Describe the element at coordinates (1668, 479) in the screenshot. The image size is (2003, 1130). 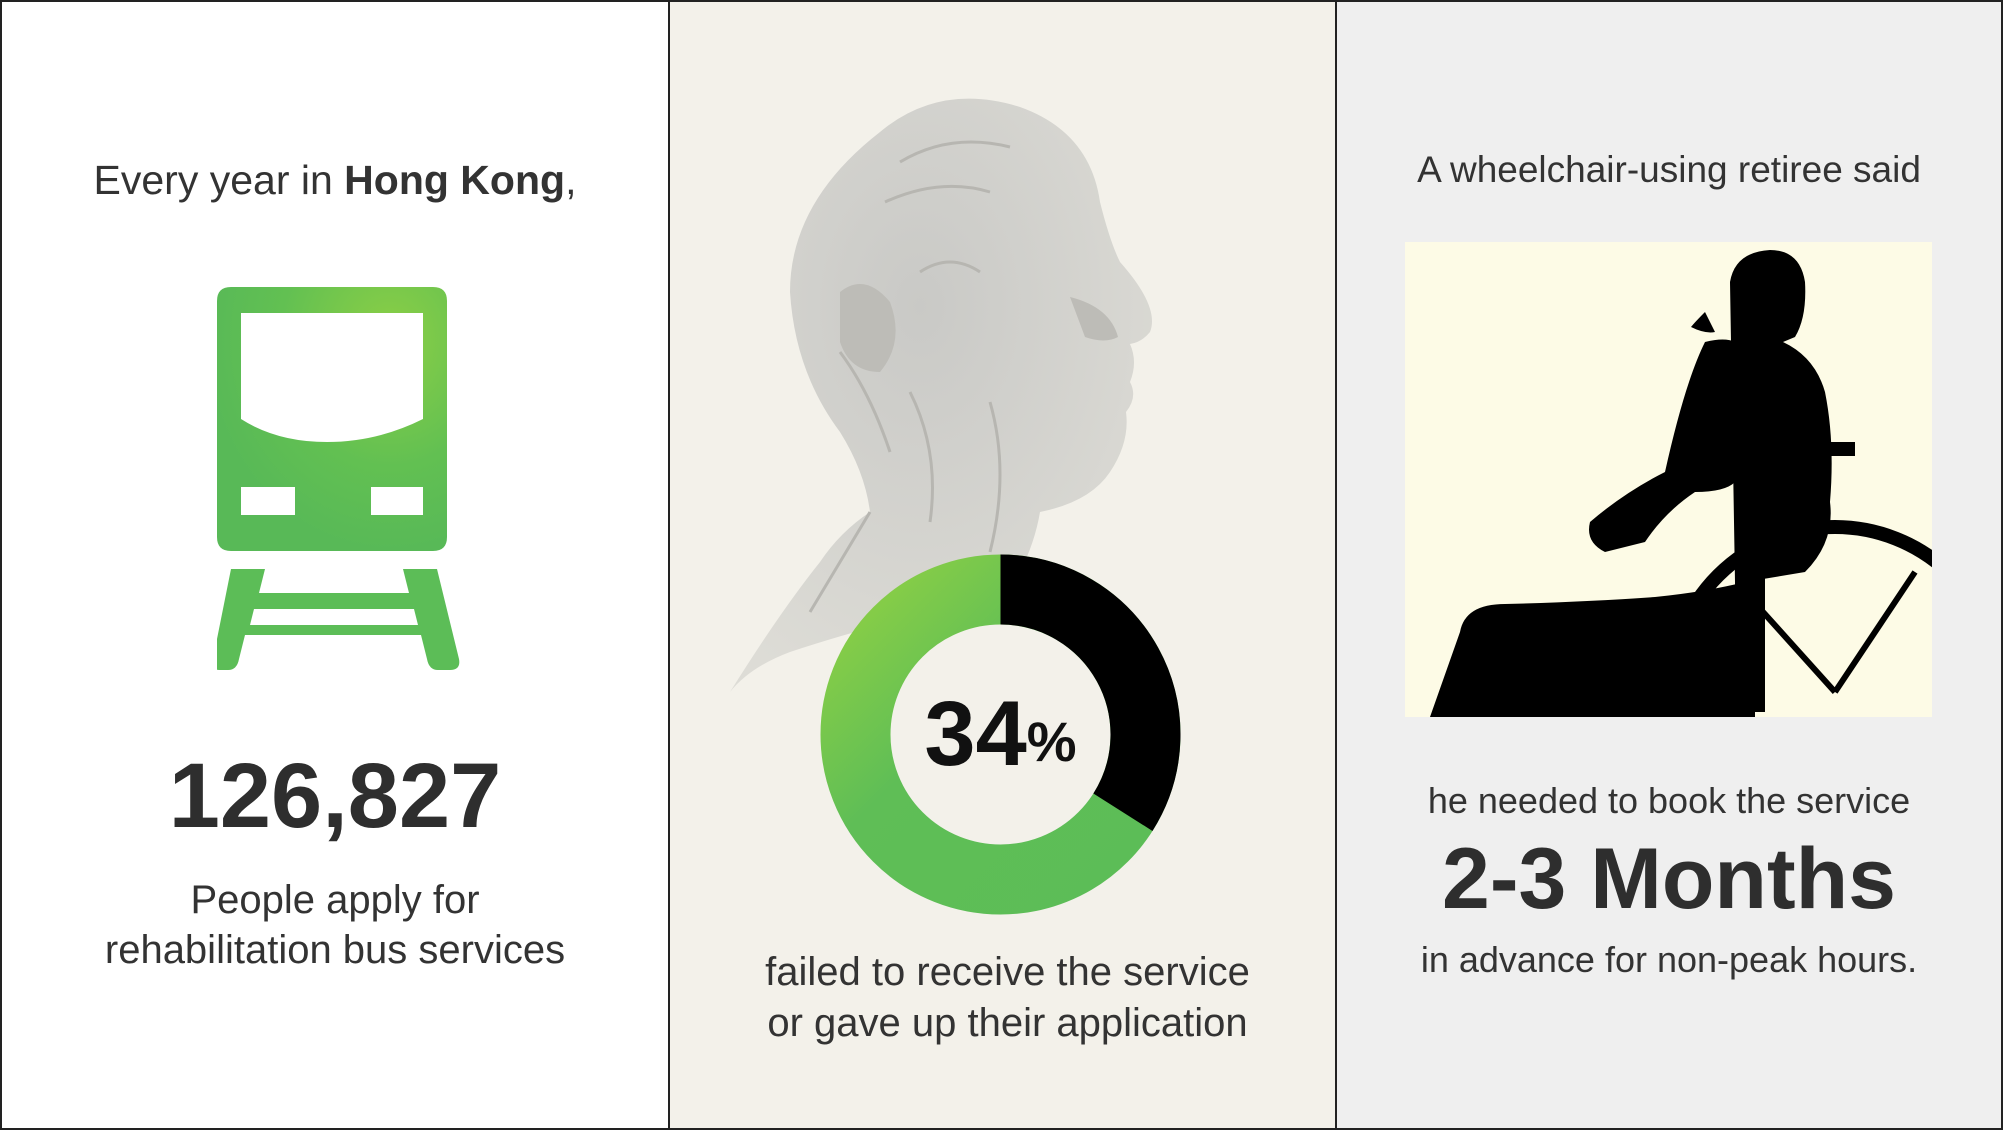
I see `wheelchair-silhouette` at that location.